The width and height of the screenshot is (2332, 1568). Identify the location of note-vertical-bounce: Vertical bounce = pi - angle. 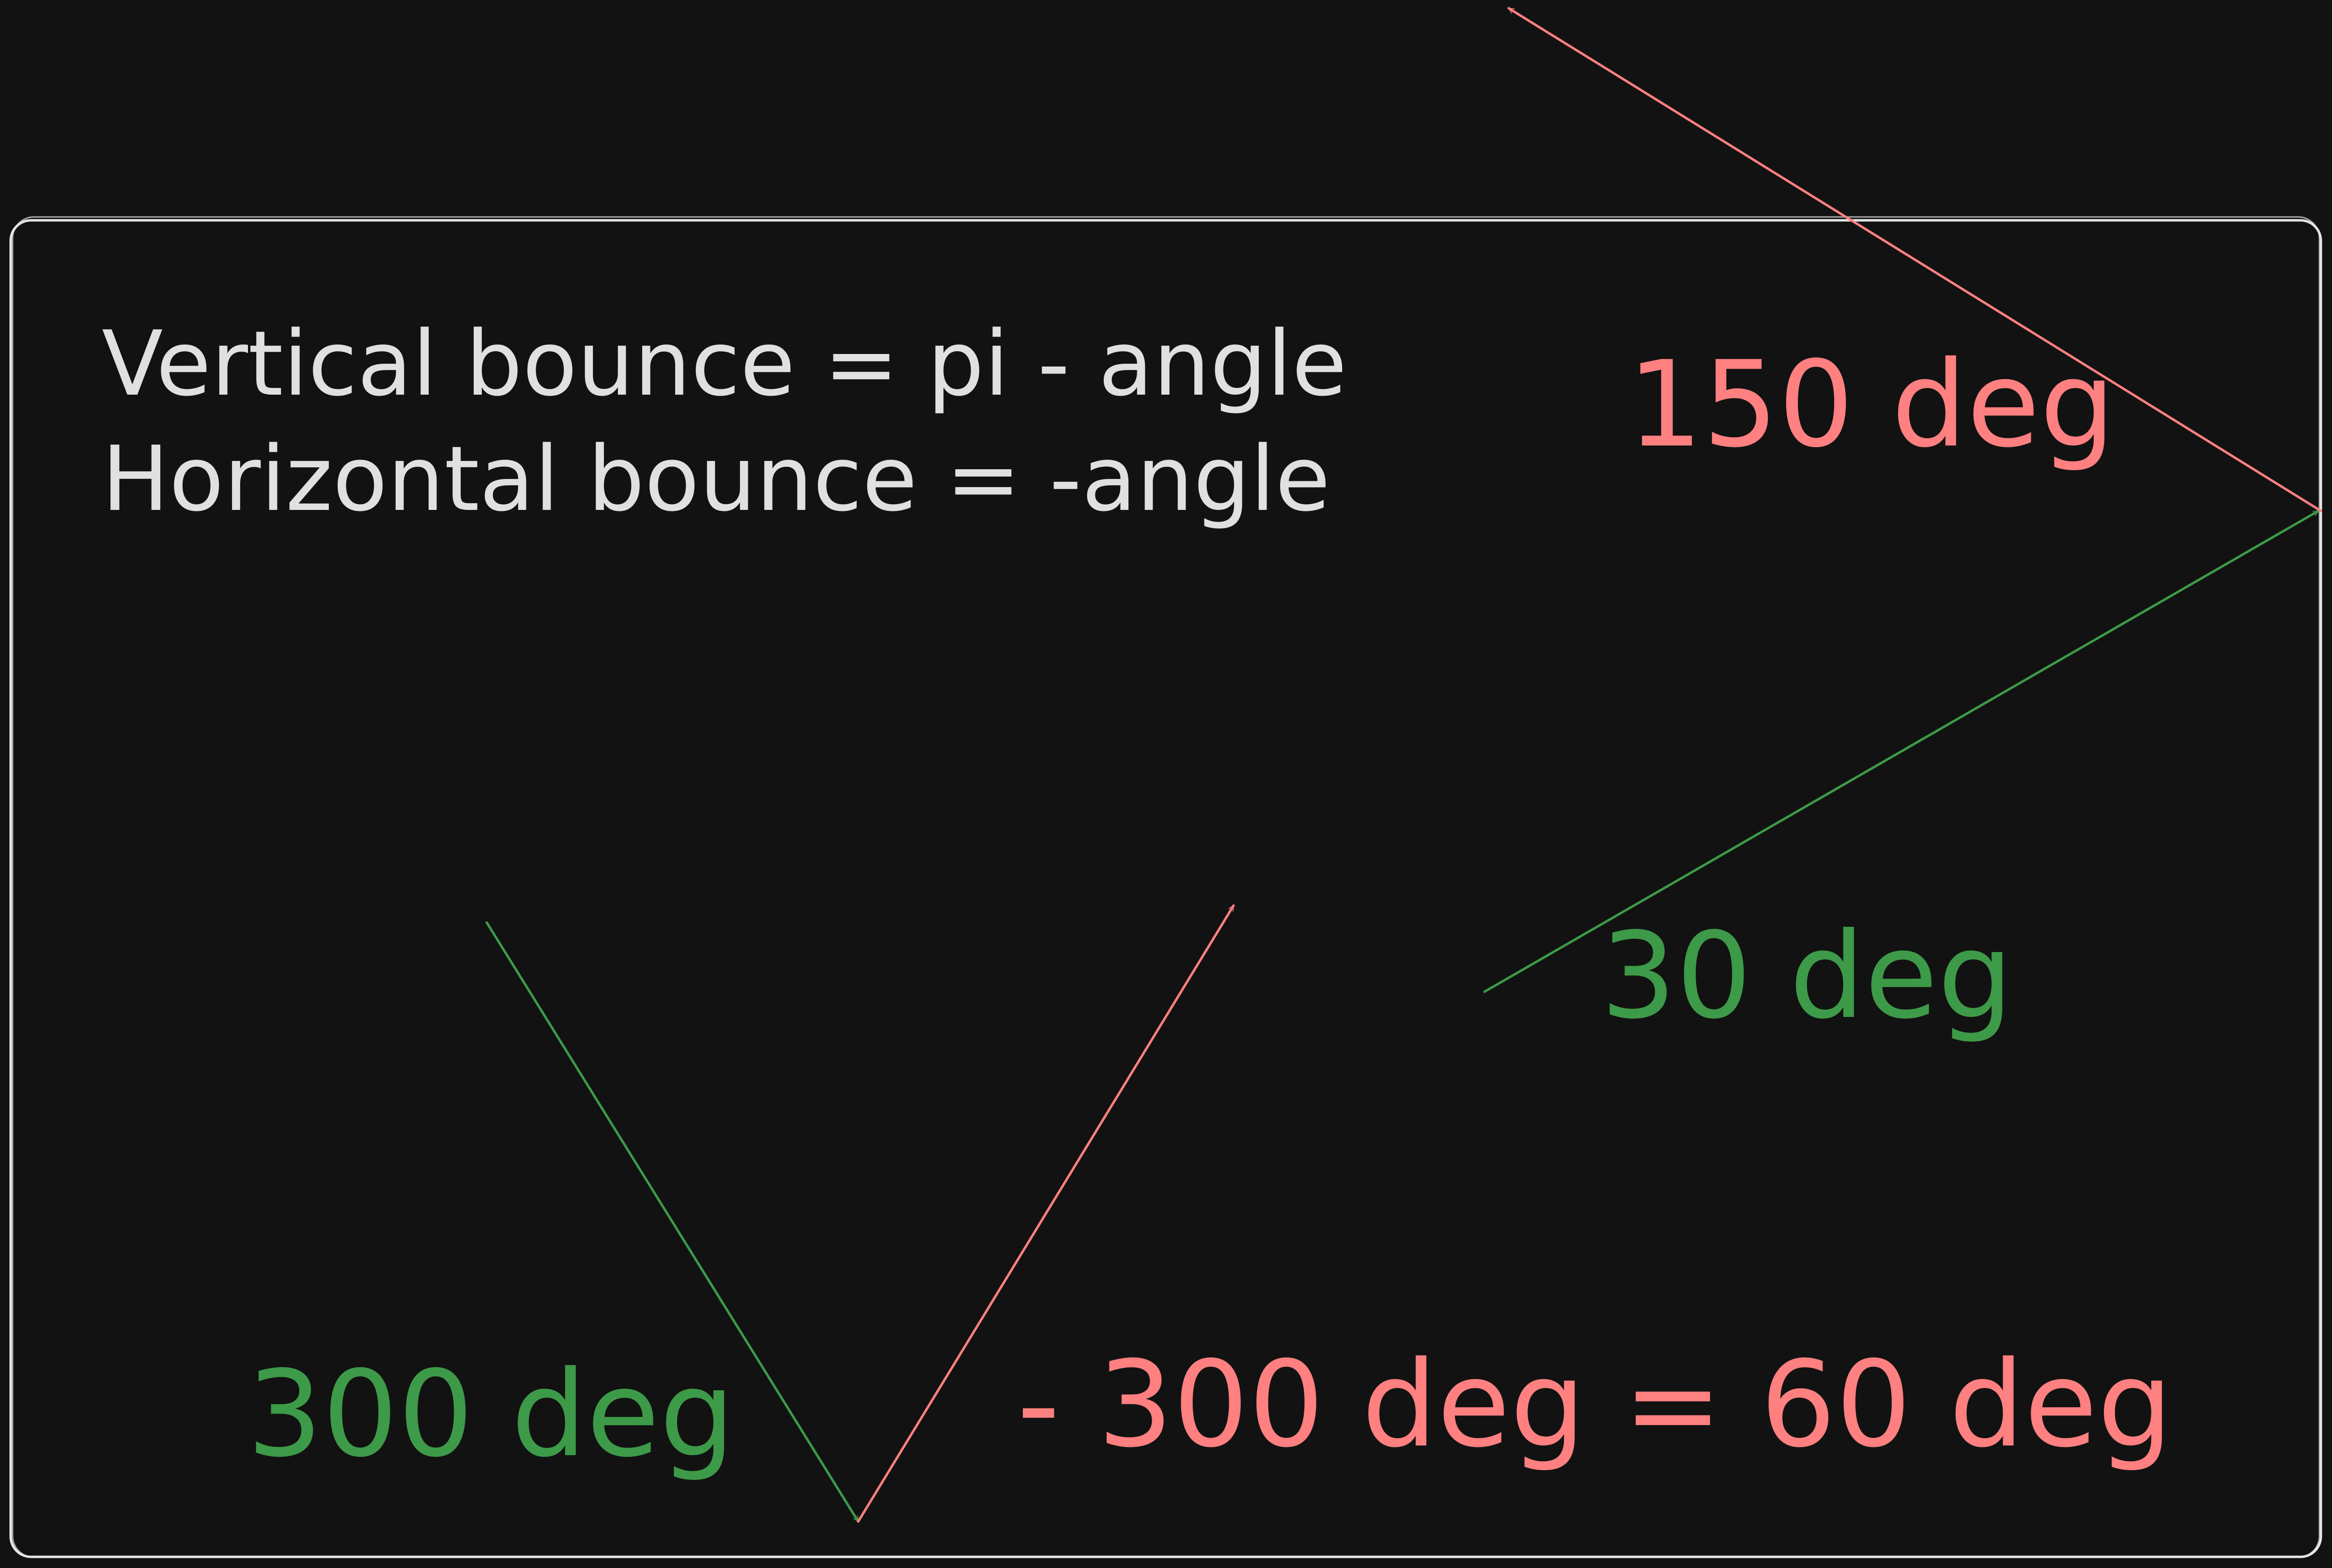
(724, 363).